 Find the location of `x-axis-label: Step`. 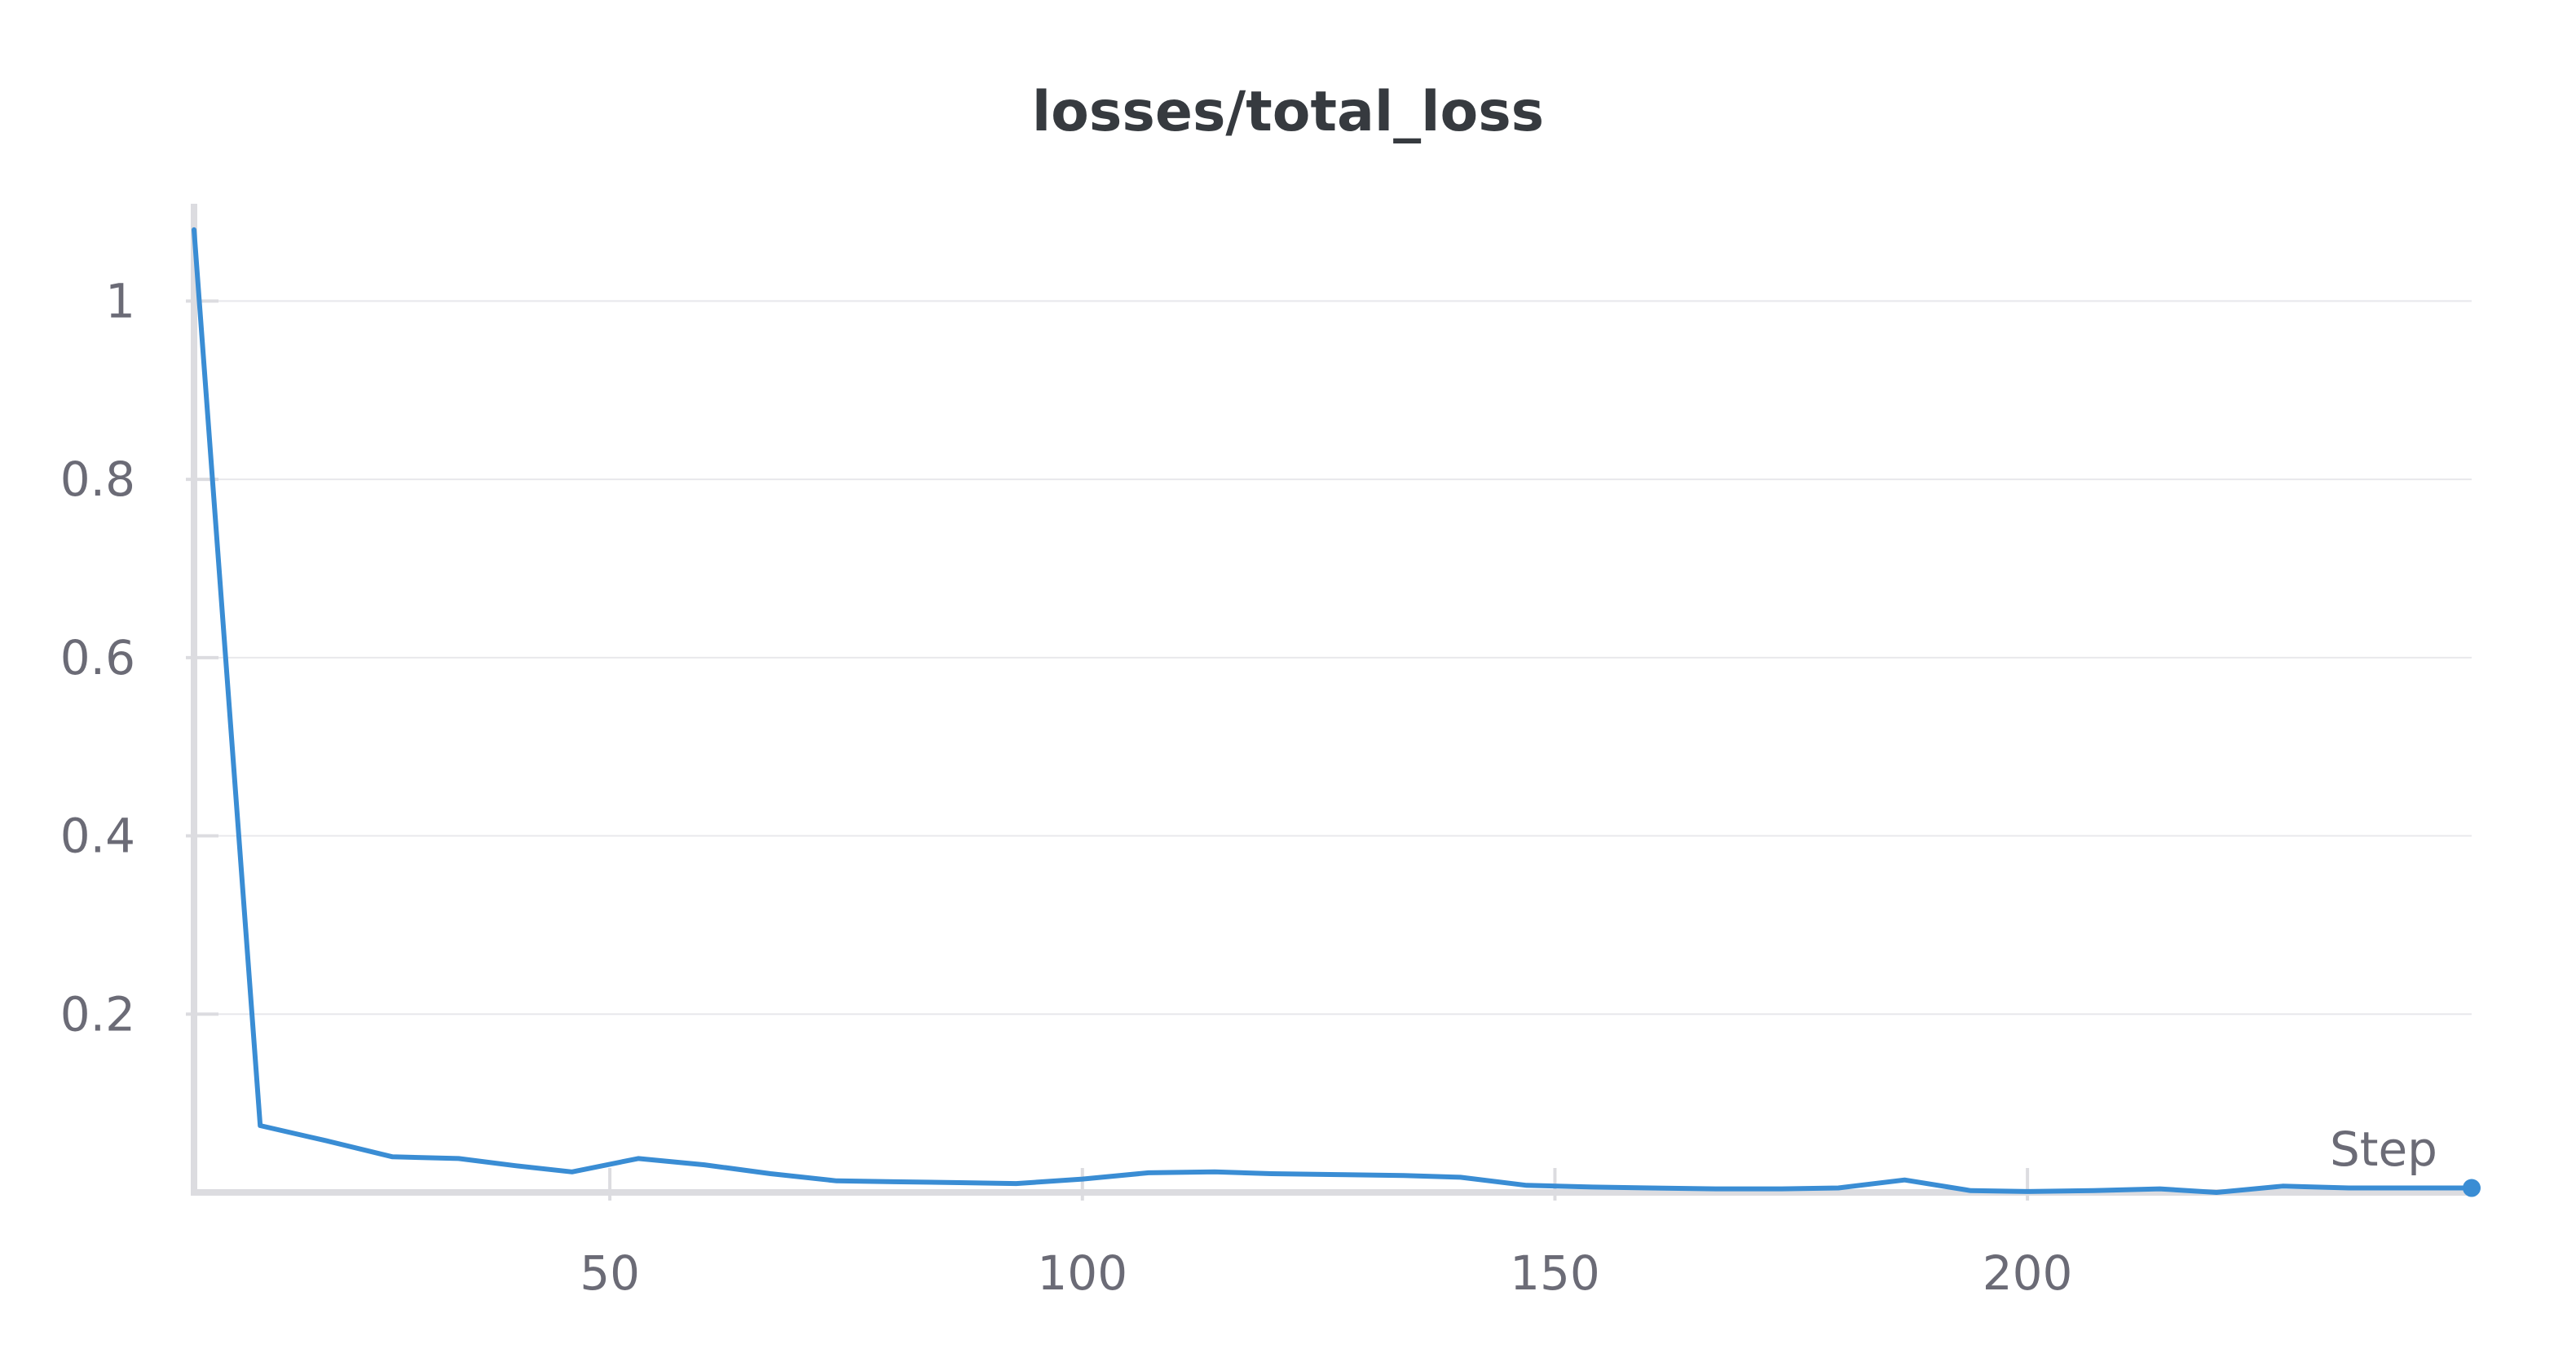

x-axis-label: Step is located at coordinates (2383, 1149).